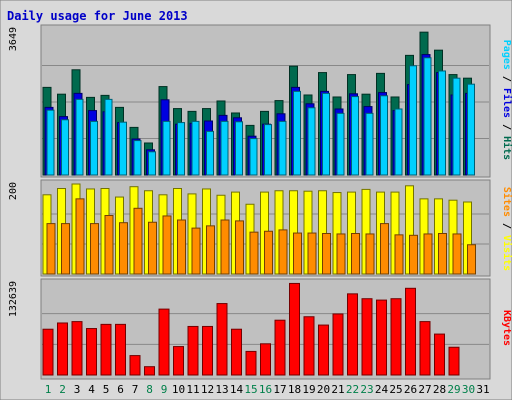 The height and width of the screenshot is (400, 512). Describe the element at coordinates (13, 39) in the screenshot. I see `y-max-label: 3649` at that location.